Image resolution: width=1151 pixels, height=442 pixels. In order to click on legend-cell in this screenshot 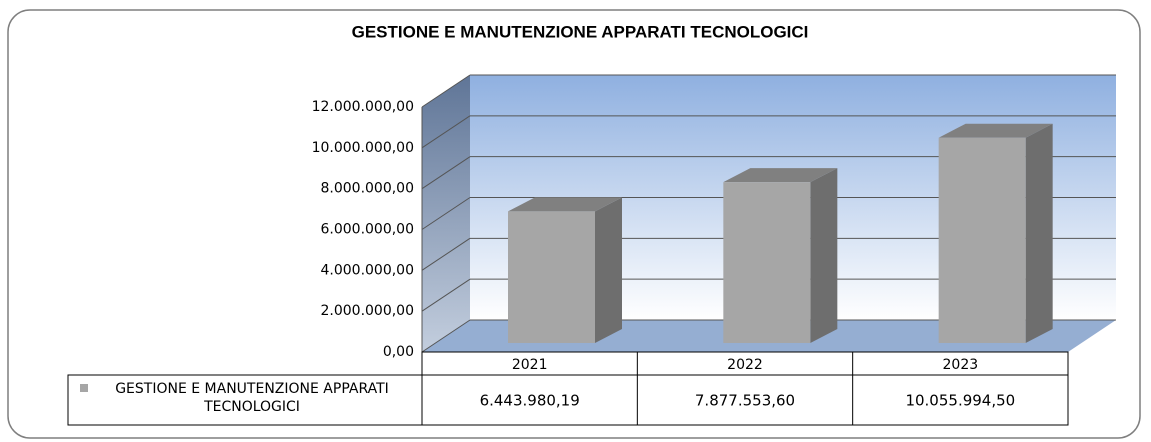, I will do `click(245, 400)`.